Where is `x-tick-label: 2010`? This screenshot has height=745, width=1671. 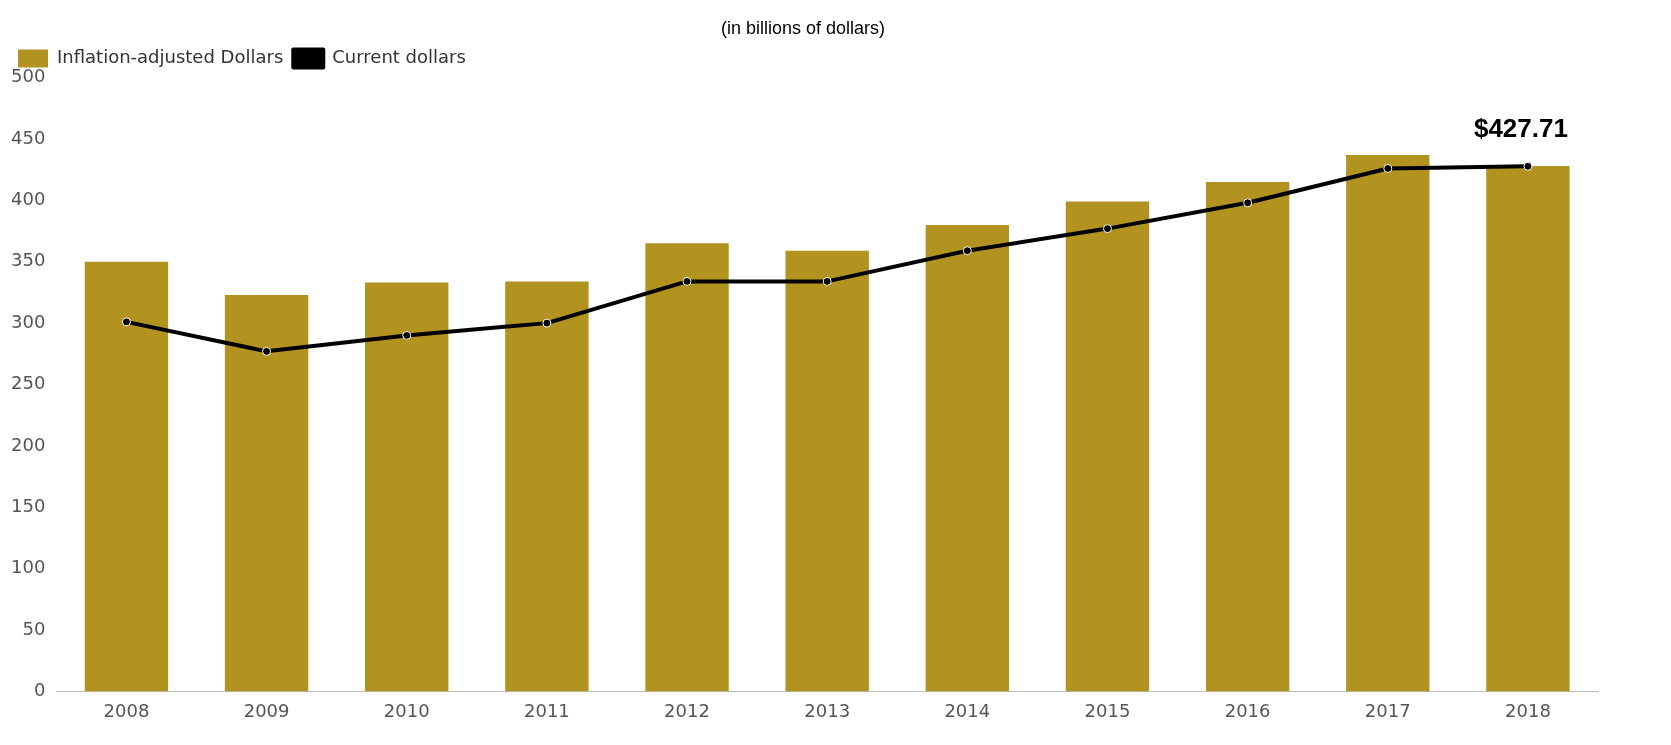
x-tick-label: 2010 is located at coordinates (406, 710).